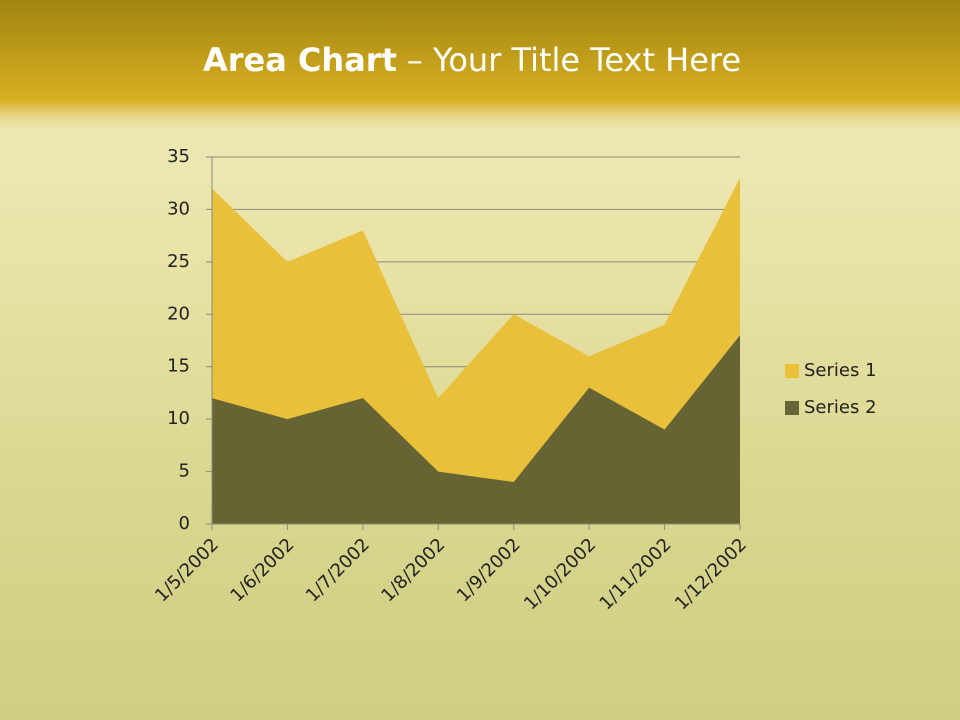 The width and height of the screenshot is (960, 720). What do you see at coordinates (840, 370) in the screenshot?
I see `legend-label: Series 1` at bounding box center [840, 370].